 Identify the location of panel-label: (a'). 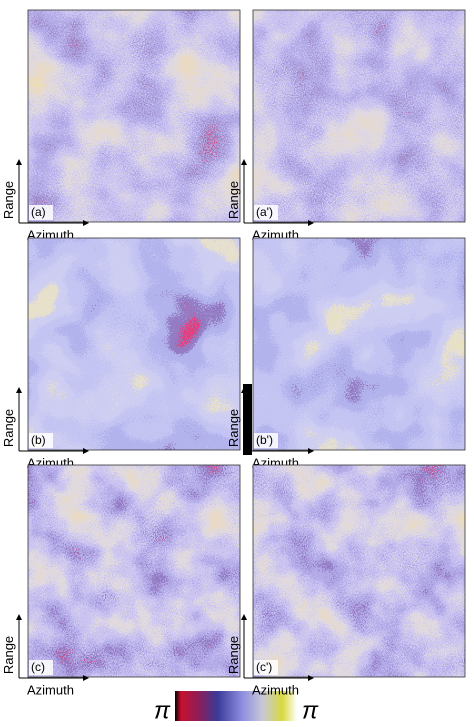
(264, 212).